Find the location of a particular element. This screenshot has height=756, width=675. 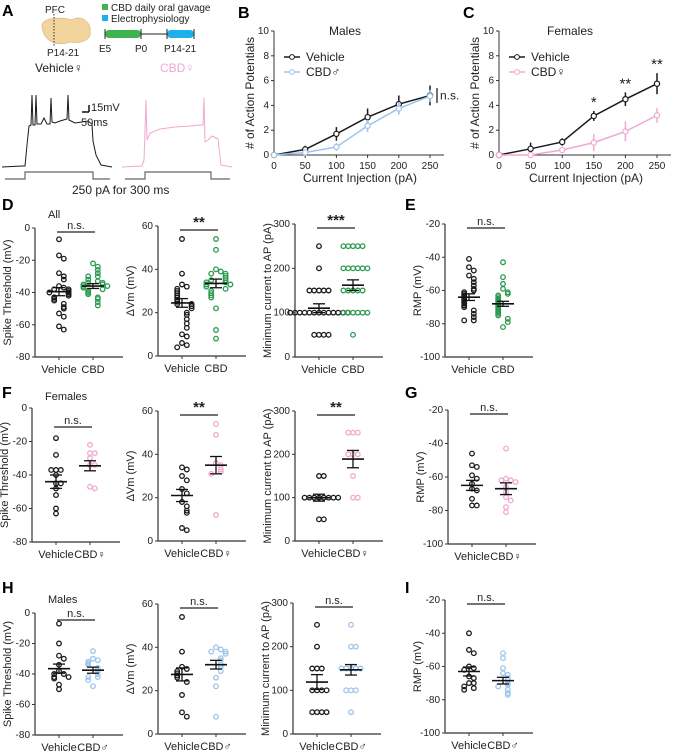

chart-title: Females is located at coordinates (570, 31).